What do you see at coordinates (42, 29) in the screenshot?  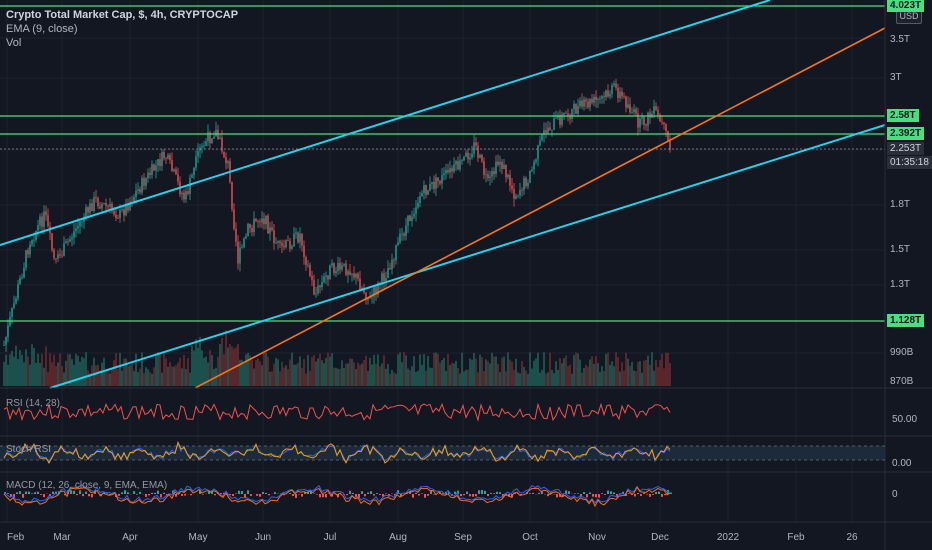 I see `ema-legend: EMA (9, close)` at bounding box center [42, 29].